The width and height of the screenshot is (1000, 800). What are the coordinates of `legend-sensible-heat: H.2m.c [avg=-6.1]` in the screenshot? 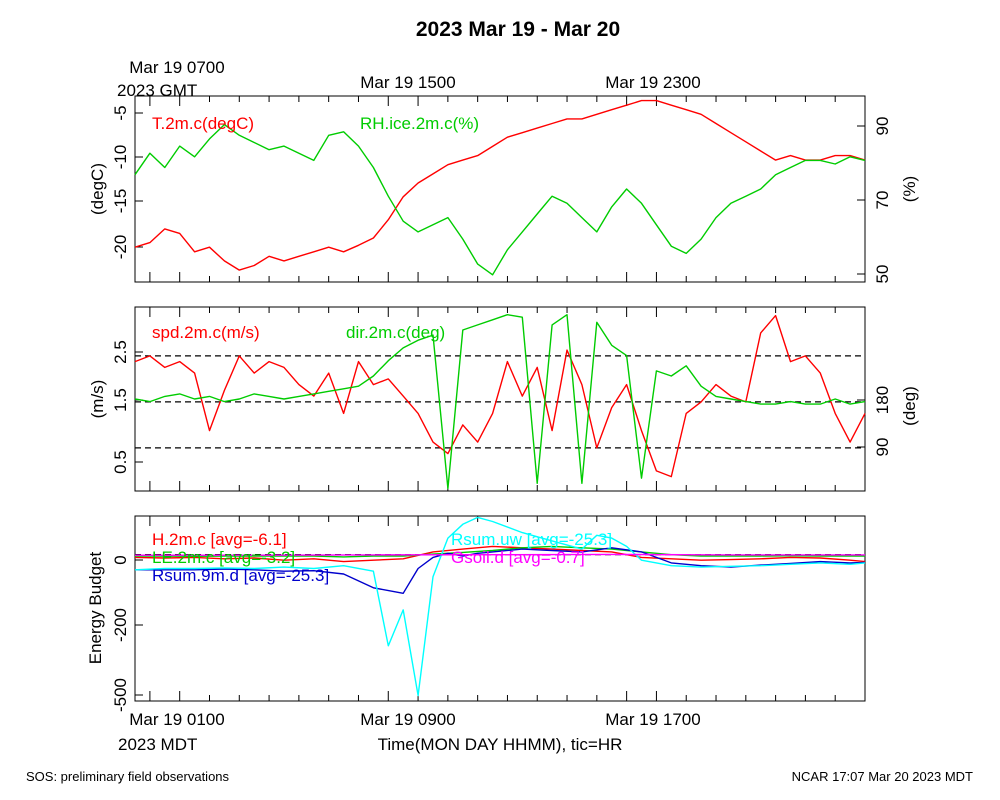 It's located at (219, 539).